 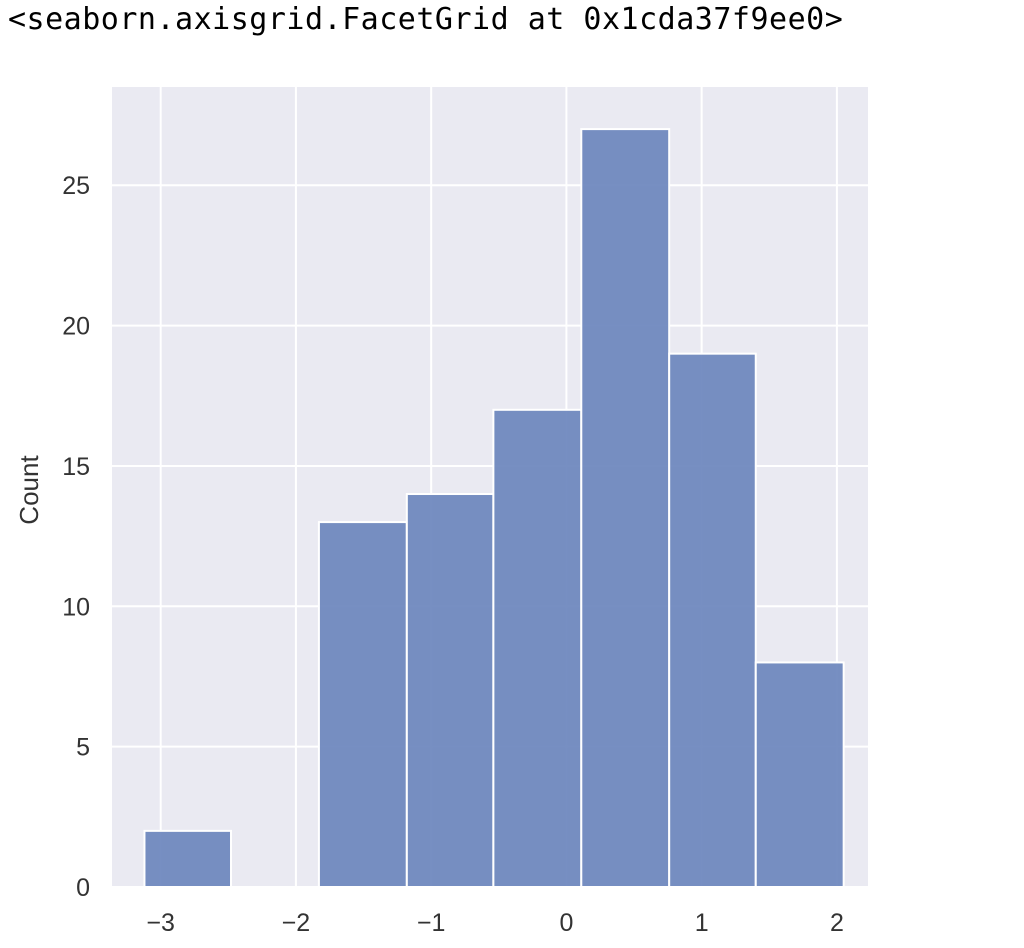 I want to click on y-tick-label: 5, so click(x=83, y=748).